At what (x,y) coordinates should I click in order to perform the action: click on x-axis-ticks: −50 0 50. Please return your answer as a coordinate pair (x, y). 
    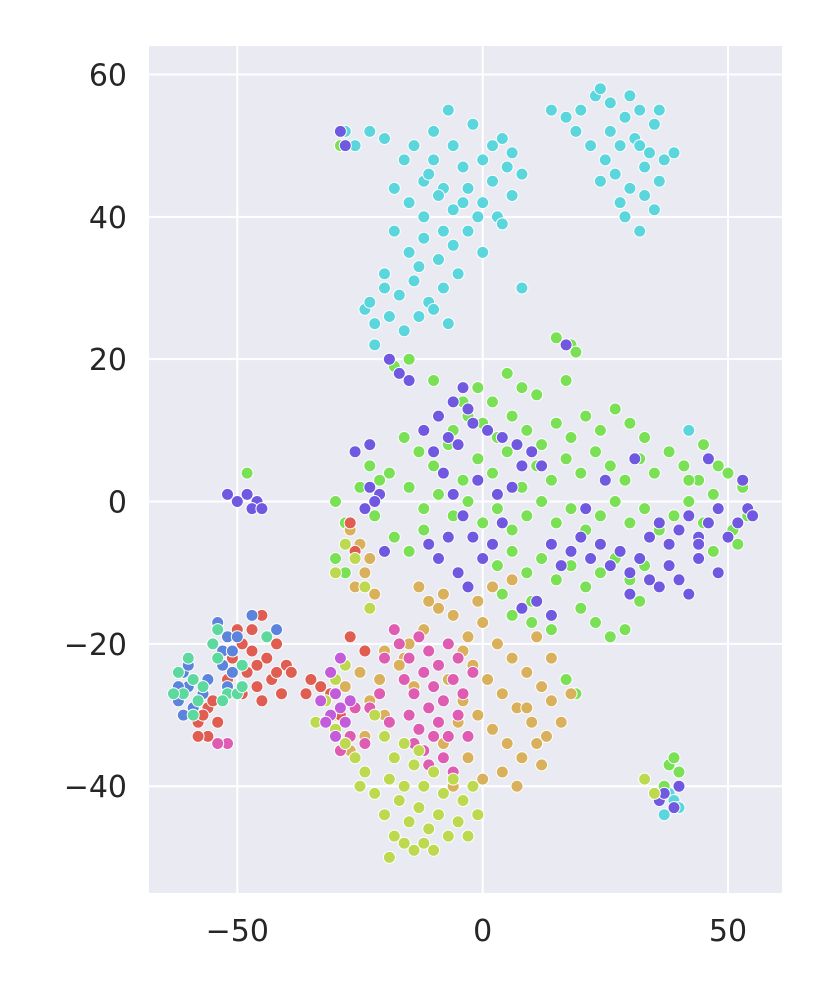
    Looking at the image, I should click on (476, 931).